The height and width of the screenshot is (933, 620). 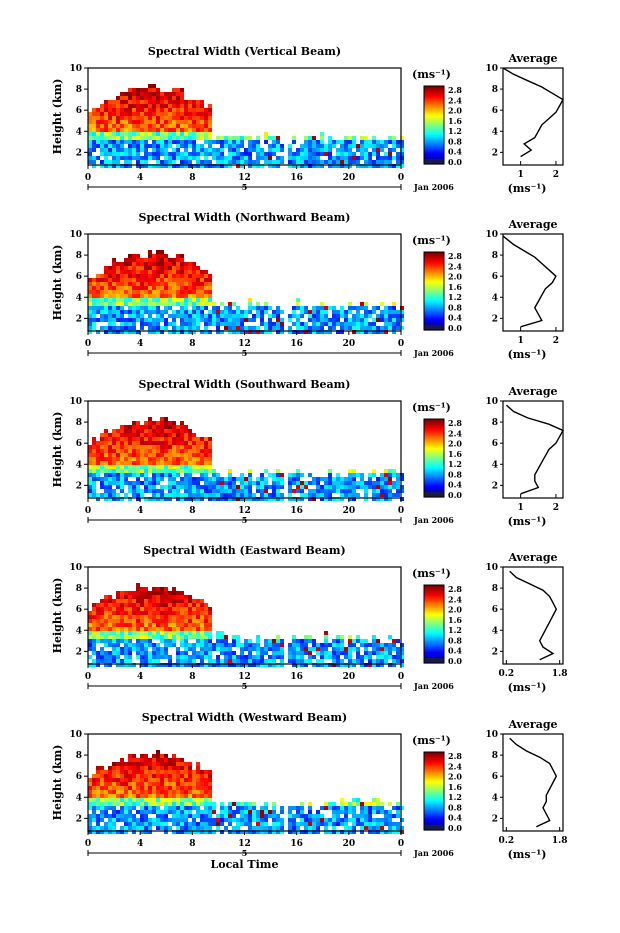 What do you see at coordinates (455, 474) in the screenshot?
I see `colorbar-tick-label: 0.8` at bounding box center [455, 474].